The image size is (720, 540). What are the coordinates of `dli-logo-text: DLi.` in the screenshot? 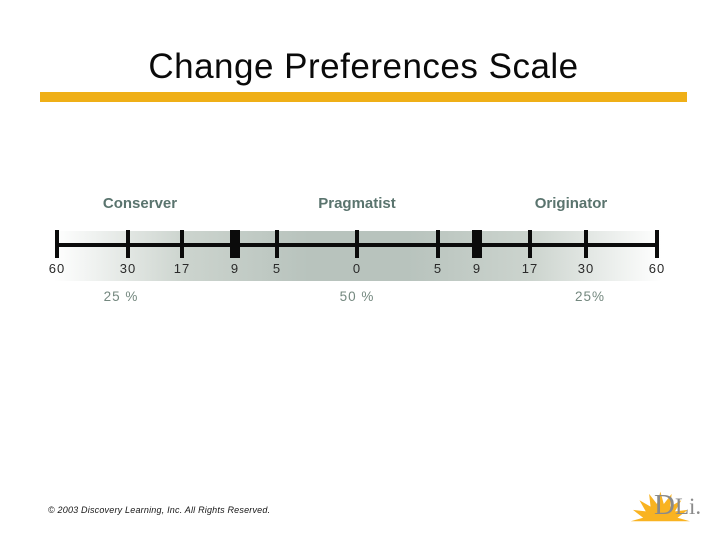 It's located at (677, 505).